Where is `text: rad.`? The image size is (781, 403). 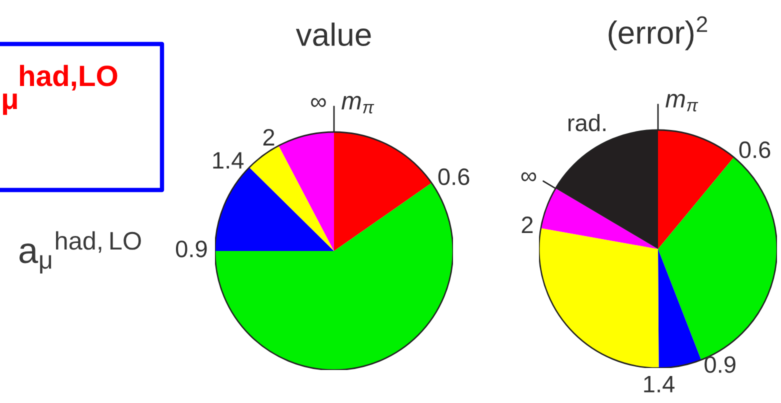
text: rad. is located at coordinates (587, 123).